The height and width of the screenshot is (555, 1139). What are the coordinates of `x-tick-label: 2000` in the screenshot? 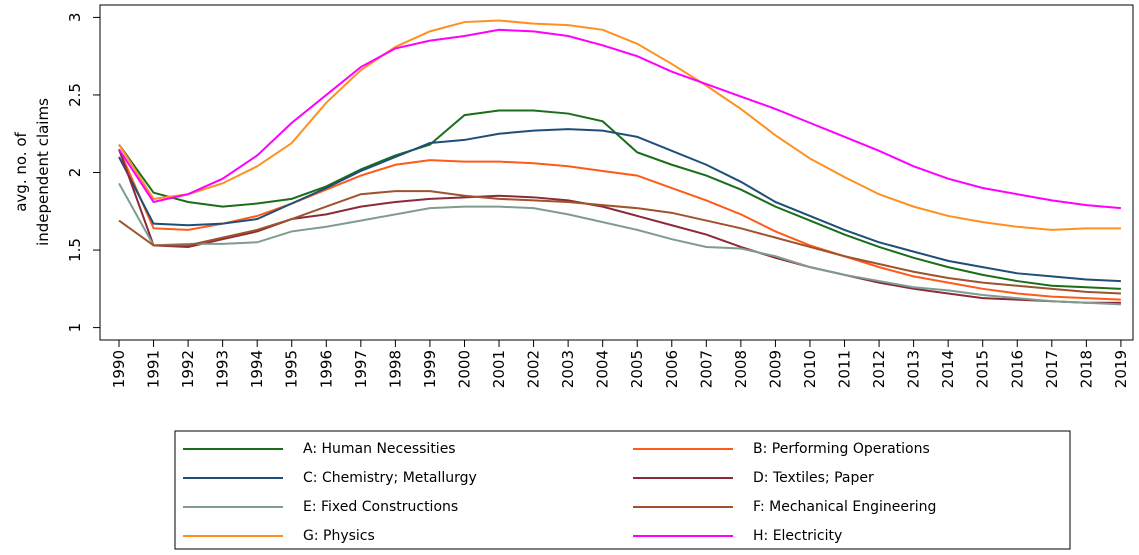 It's located at (464, 369).